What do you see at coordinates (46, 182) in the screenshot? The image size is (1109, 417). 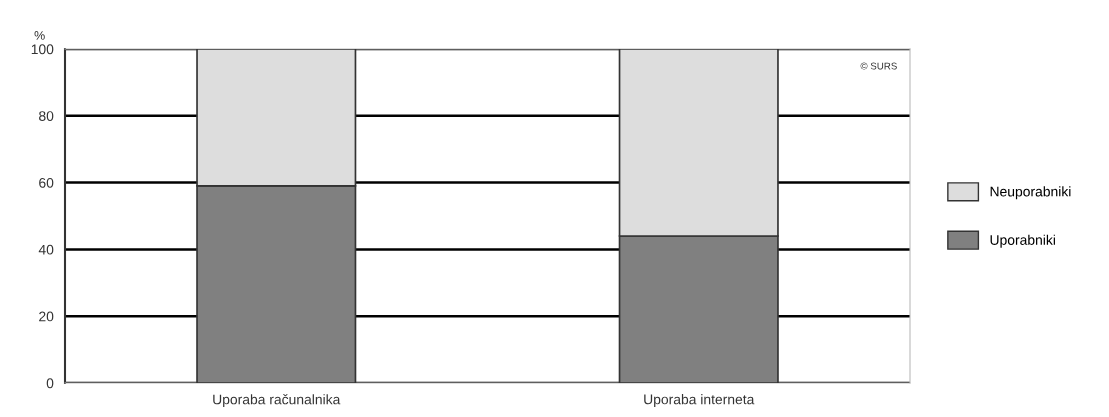 I see `y-tick-label: 60` at bounding box center [46, 182].